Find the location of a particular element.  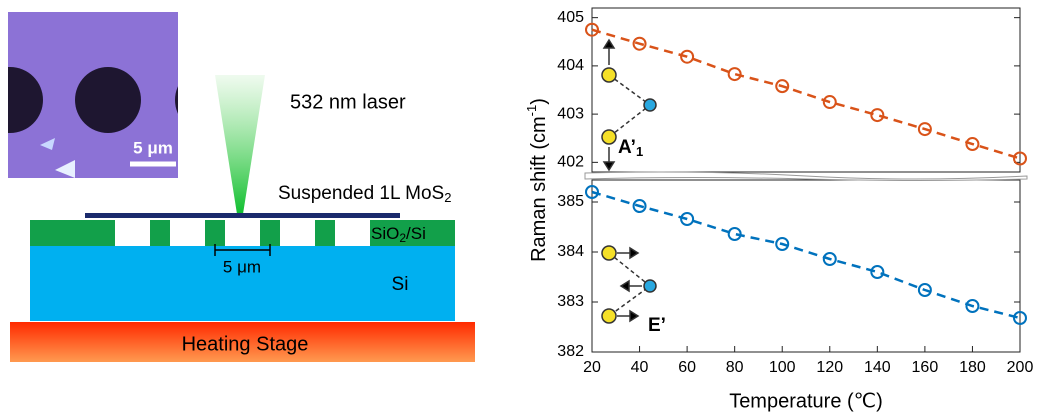

x-tick-label: 40 is located at coordinates (640, 367).